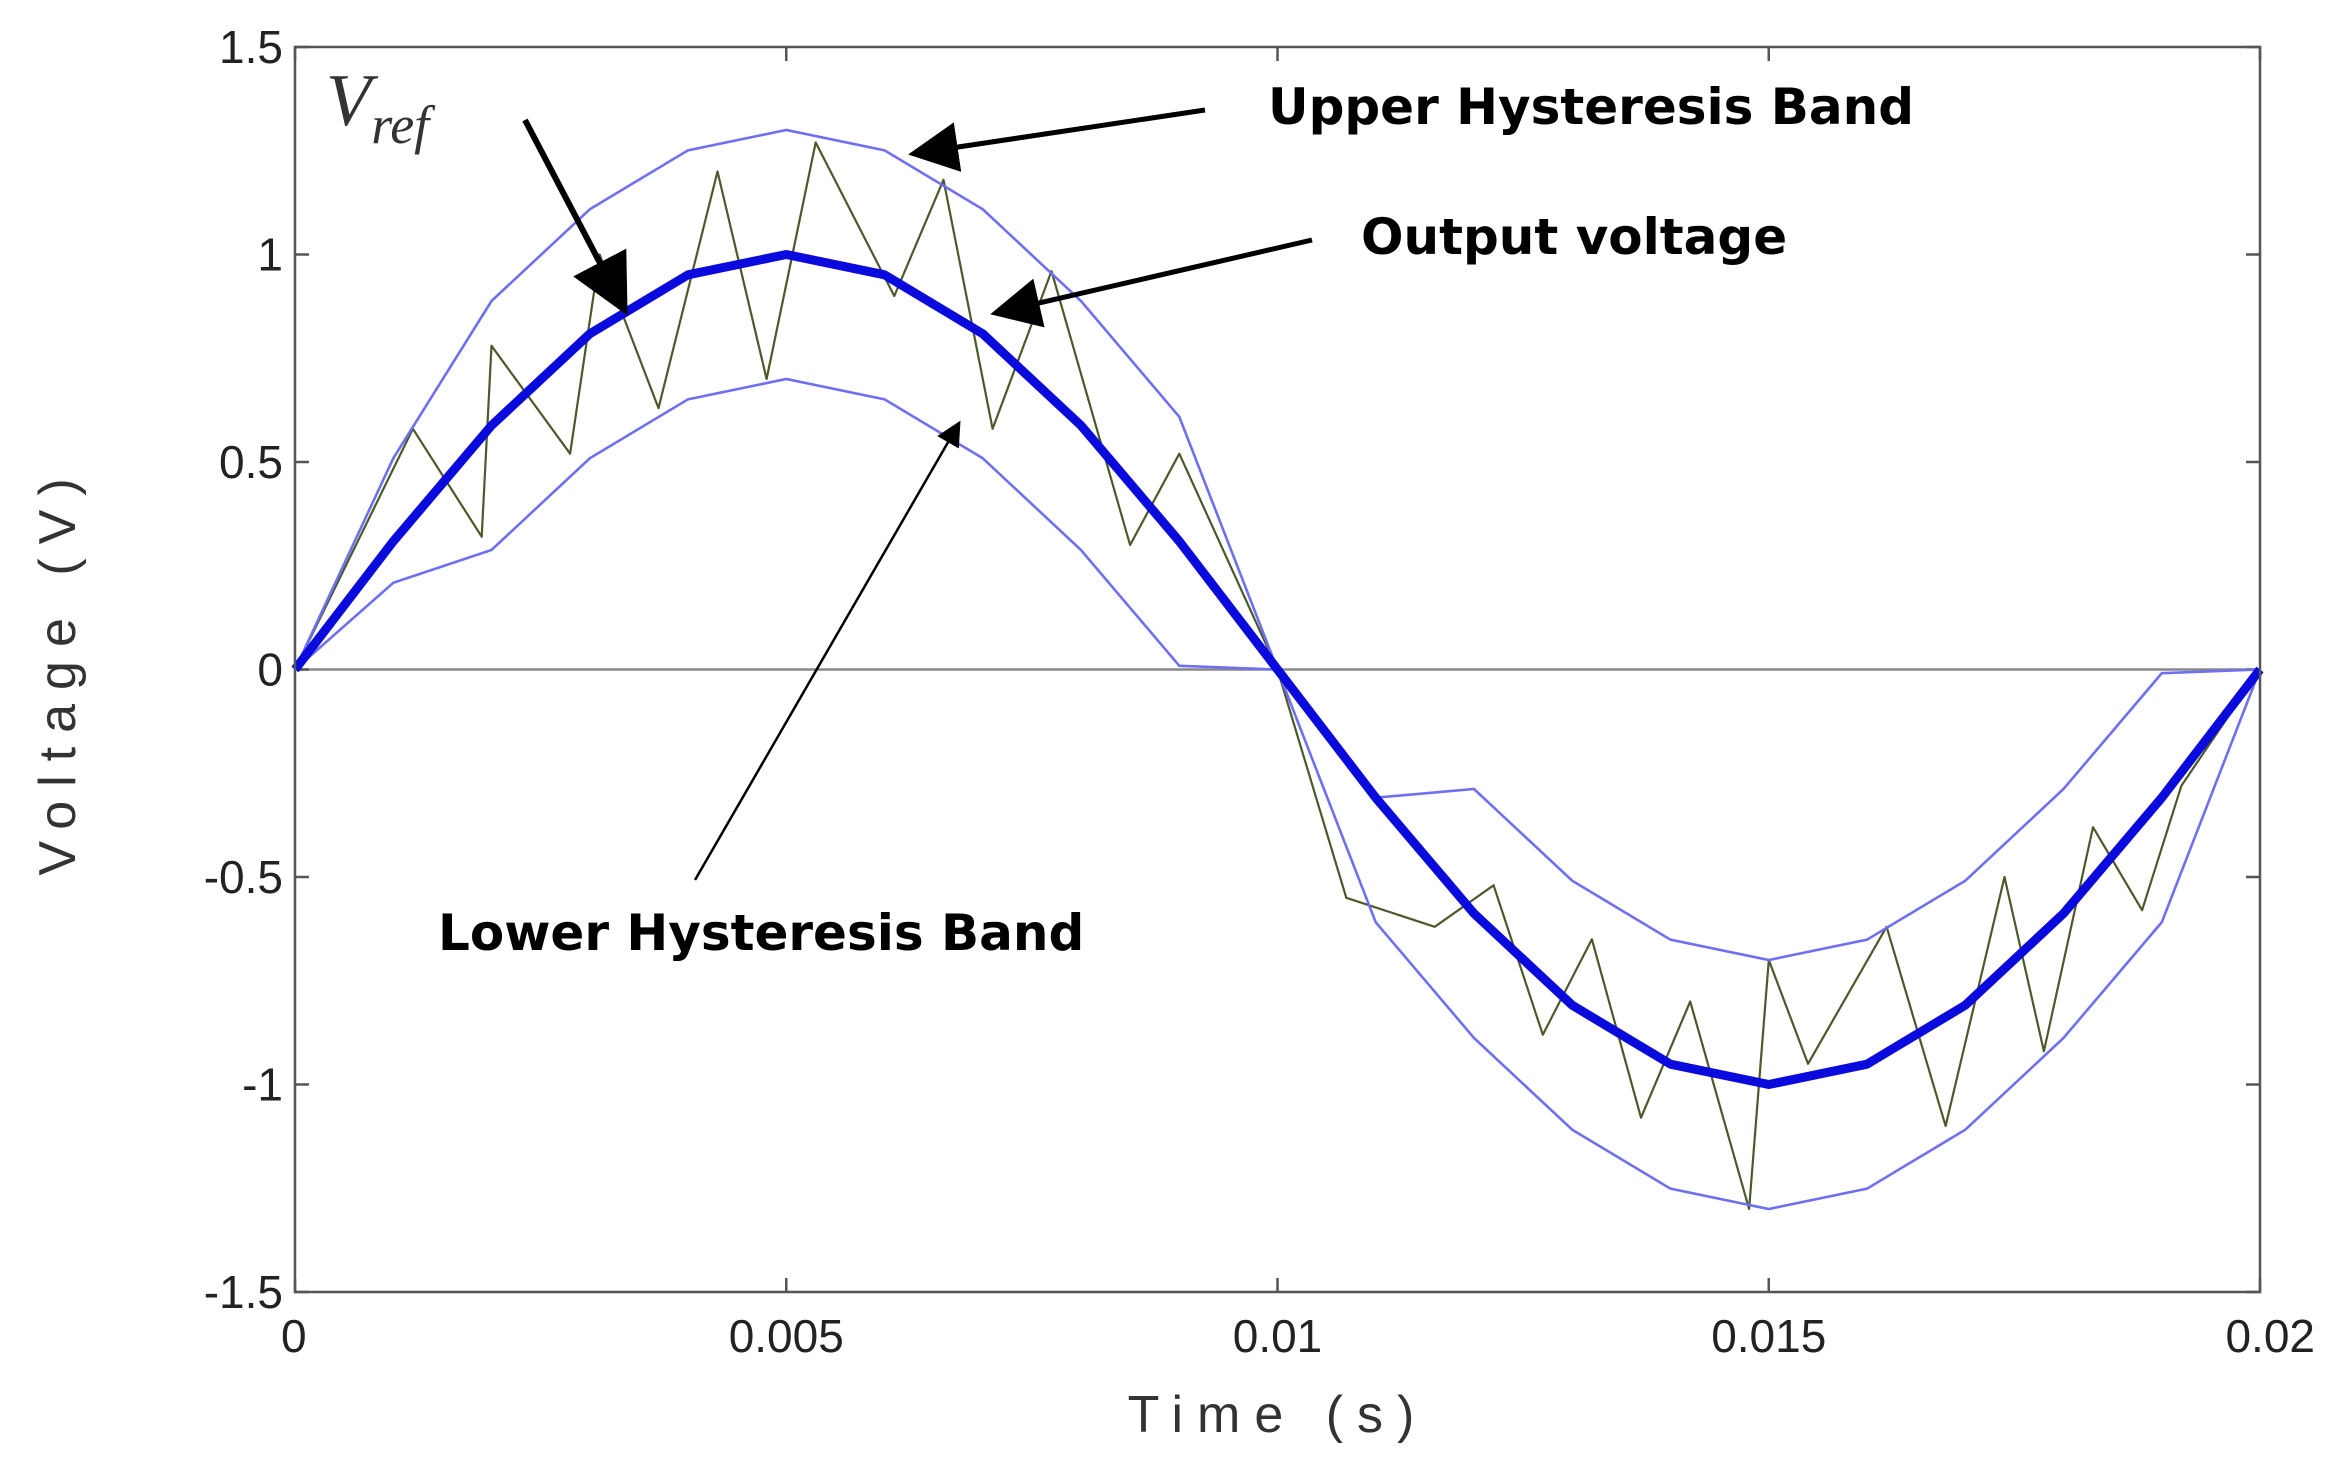  What do you see at coordinates (294, 1336) in the screenshot?
I see `x-tick-label: 0` at bounding box center [294, 1336].